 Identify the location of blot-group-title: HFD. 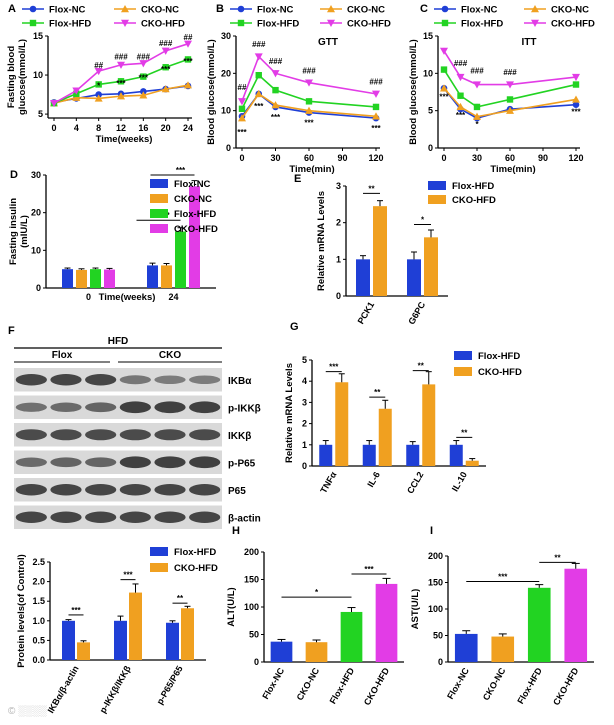
(118, 341).